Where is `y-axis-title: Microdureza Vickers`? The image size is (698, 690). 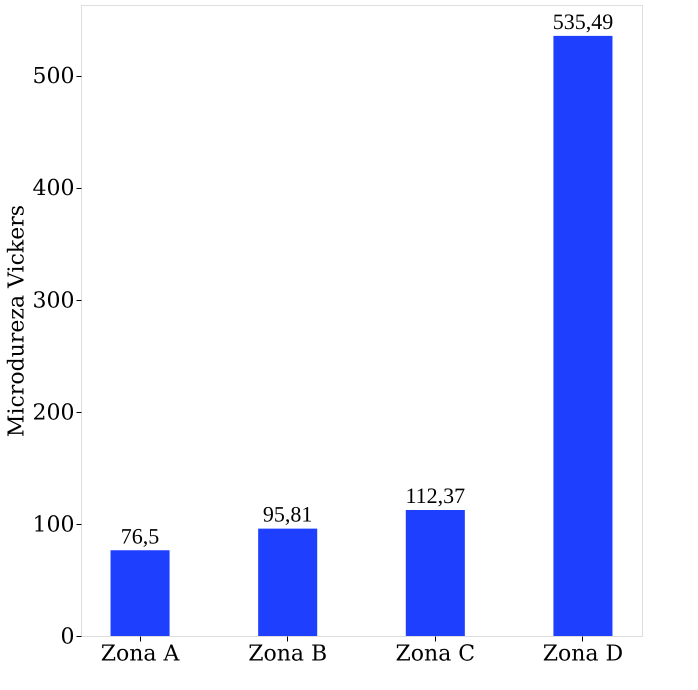
y-axis-title: Microdureza Vickers is located at coordinates (17, 321).